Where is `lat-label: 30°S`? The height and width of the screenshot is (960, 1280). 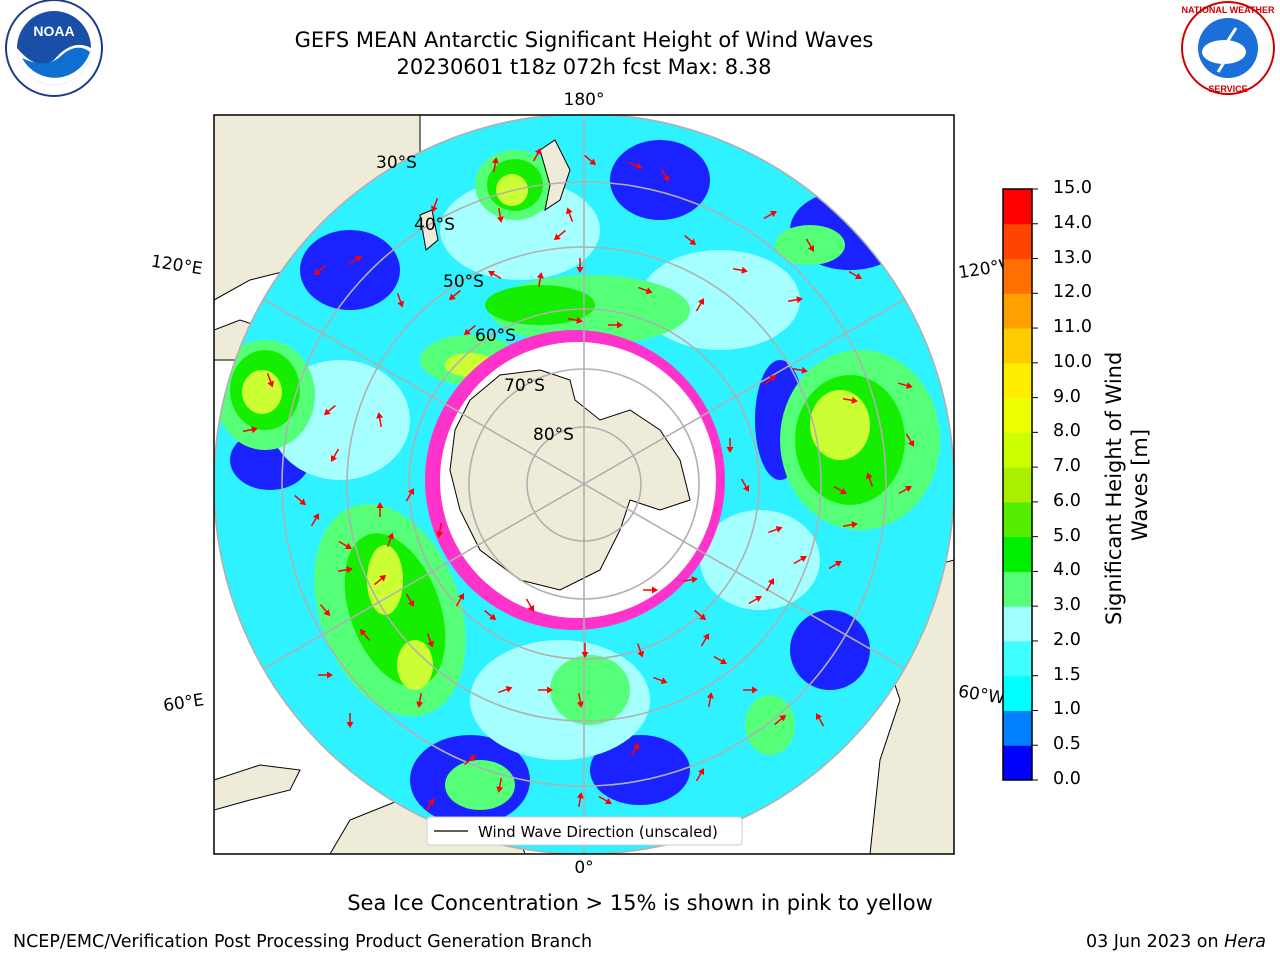 lat-label: 30°S is located at coordinates (396, 163).